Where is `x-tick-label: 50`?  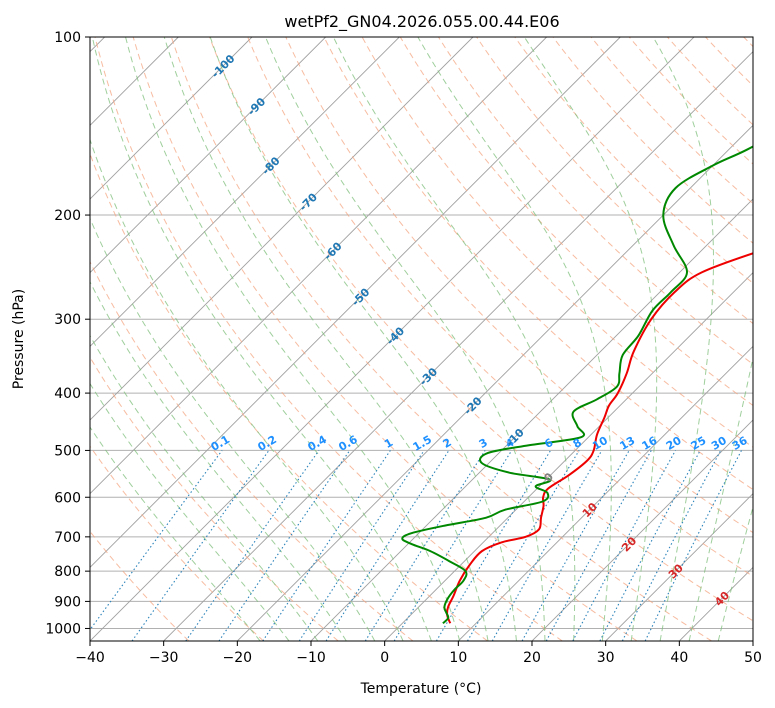
x-tick-label: 50 is located at coordinates (753, 658).